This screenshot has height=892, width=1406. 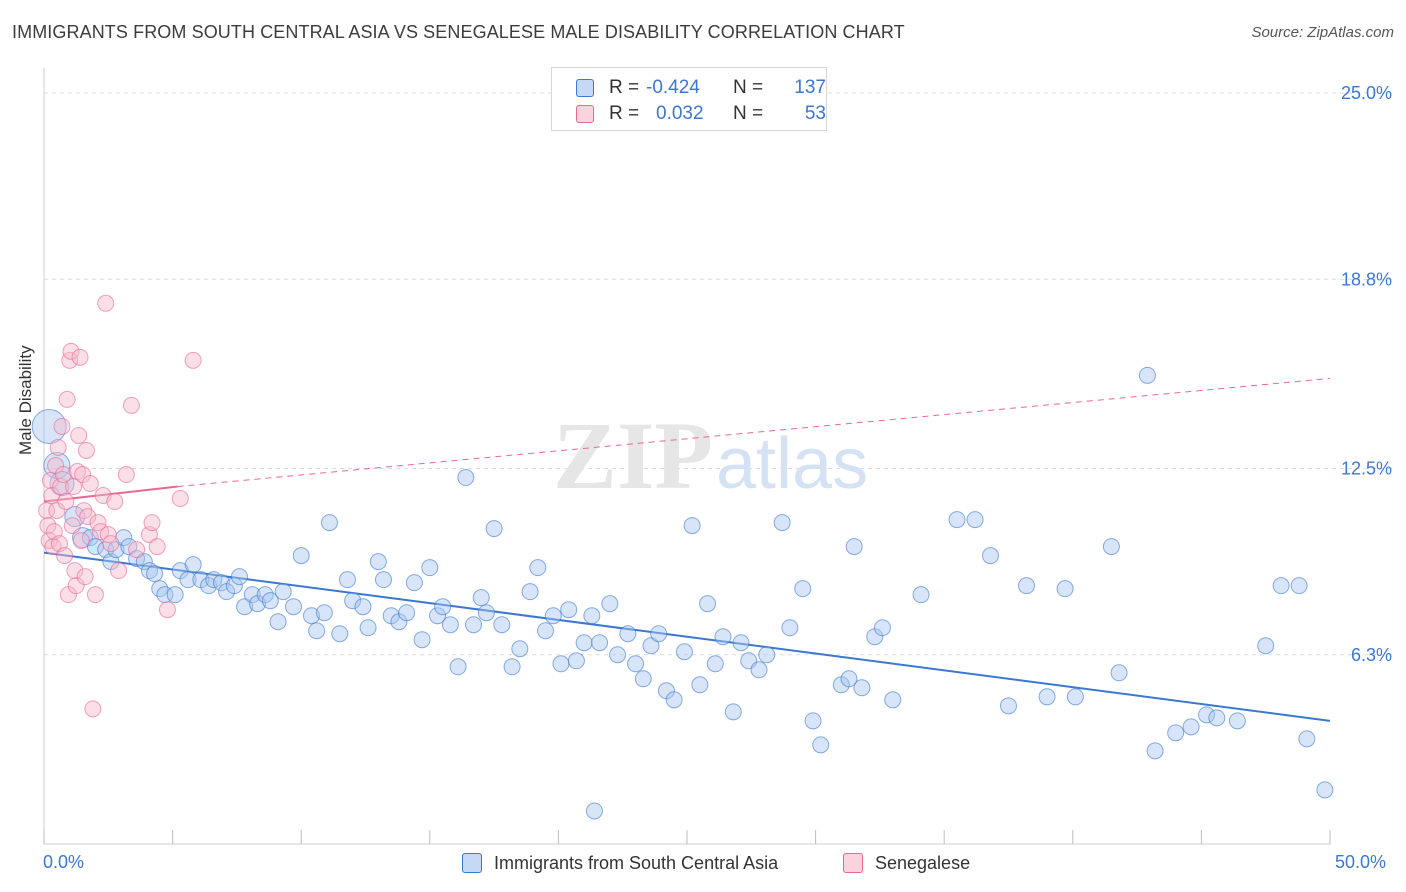 What do you see at coordinates (636, 863) in the screenshot?
I see `bottom-legend-label-blue: Immigrants from South Central Asia` at bounding box center [636, 863].